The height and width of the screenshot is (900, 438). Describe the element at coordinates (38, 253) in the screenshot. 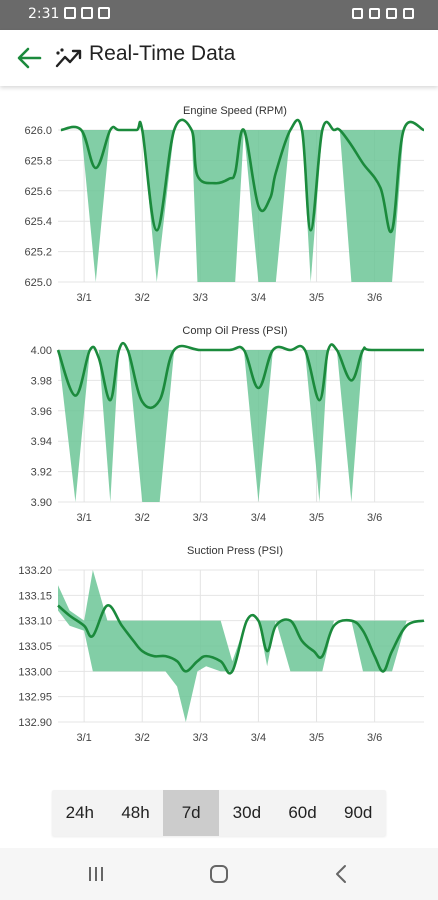

I see `y-tick-label: 625.2` at that location.